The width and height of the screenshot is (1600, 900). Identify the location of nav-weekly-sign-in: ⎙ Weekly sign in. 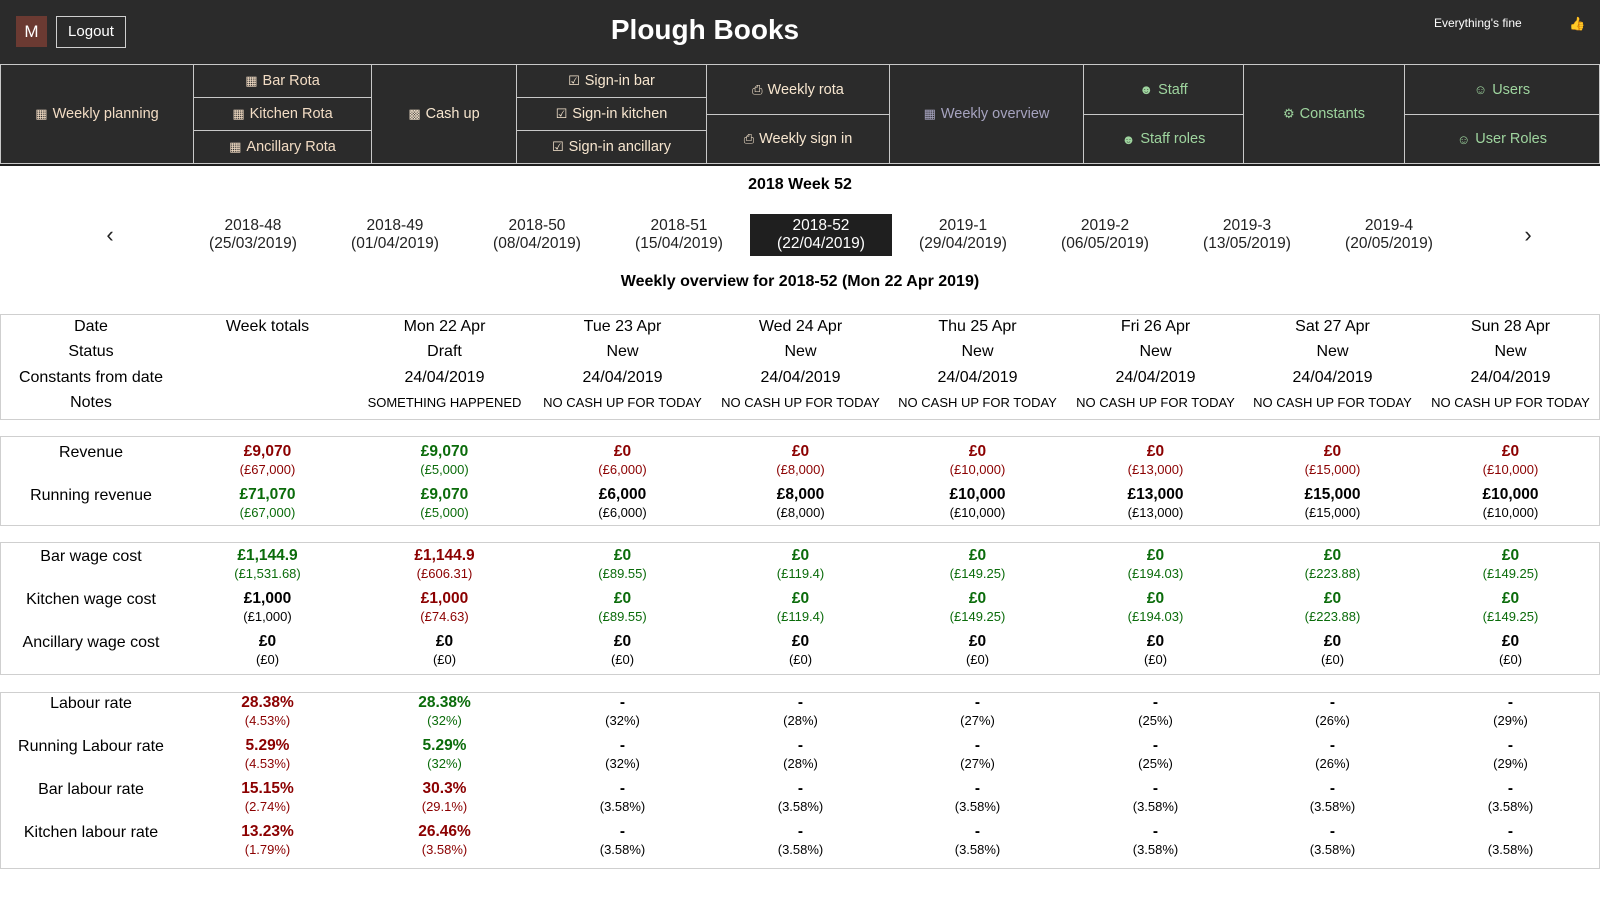
(798, 139).